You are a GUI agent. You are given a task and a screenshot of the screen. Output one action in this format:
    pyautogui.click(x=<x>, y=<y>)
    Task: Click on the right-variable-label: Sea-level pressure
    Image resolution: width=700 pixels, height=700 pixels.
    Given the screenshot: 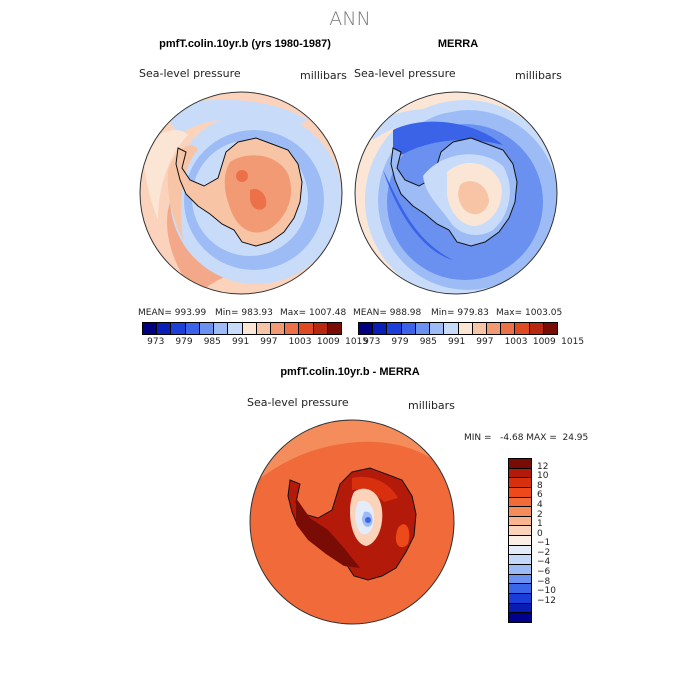 What is the action you would take?
    pyautogui.click(x=405, y=73)
    